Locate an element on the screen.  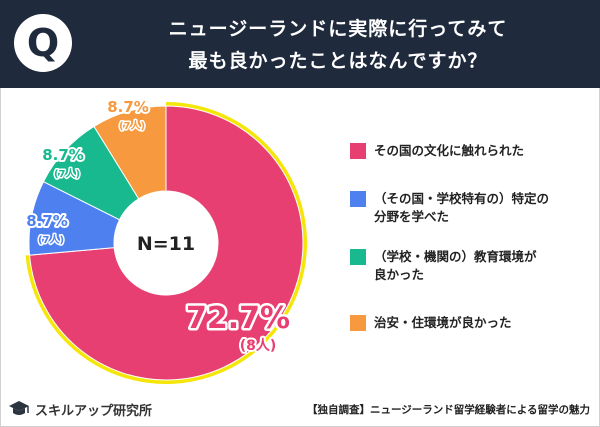
legend-label-line2: 良かった is located at coordinates (399, 274).